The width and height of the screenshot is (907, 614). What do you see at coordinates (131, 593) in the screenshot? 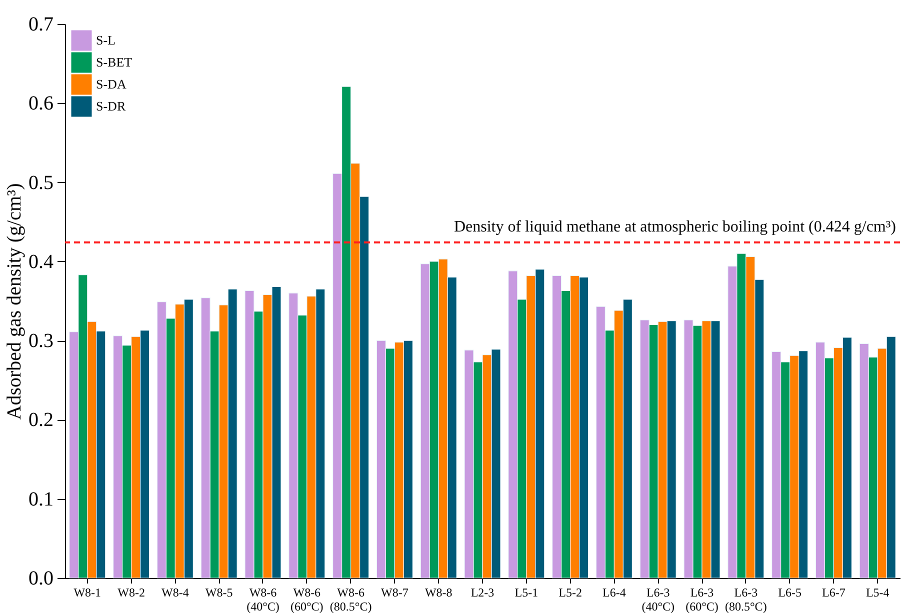
I see `x-tick-label: W8-2` at bounding box center [131, 593].